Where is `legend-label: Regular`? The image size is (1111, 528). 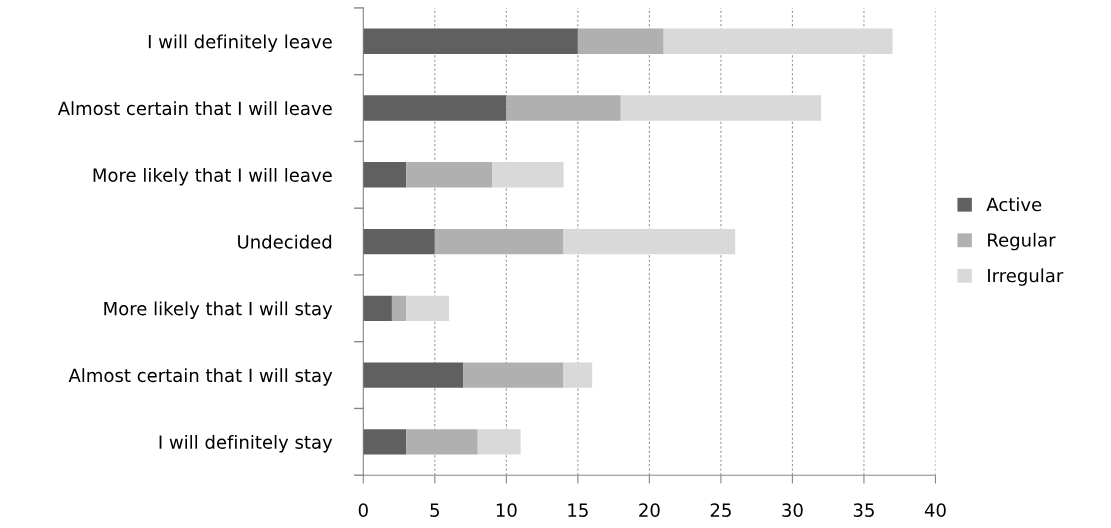 legend-label: Regular is located at coordinates (1022, 241).